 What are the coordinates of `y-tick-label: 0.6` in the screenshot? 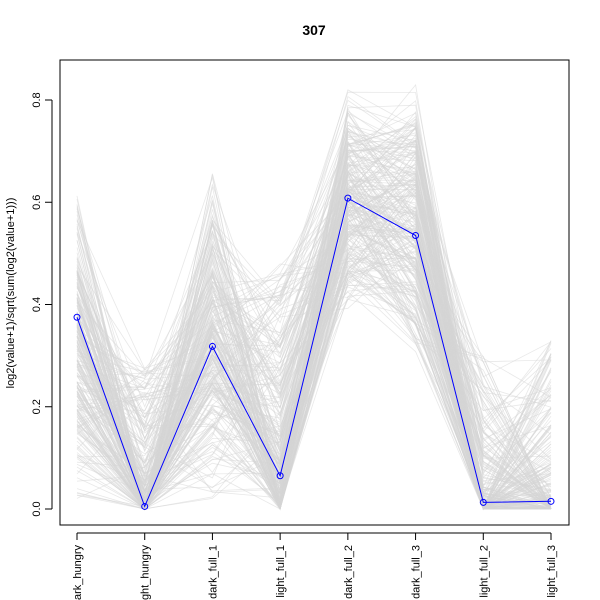 It's located at (37, 202).